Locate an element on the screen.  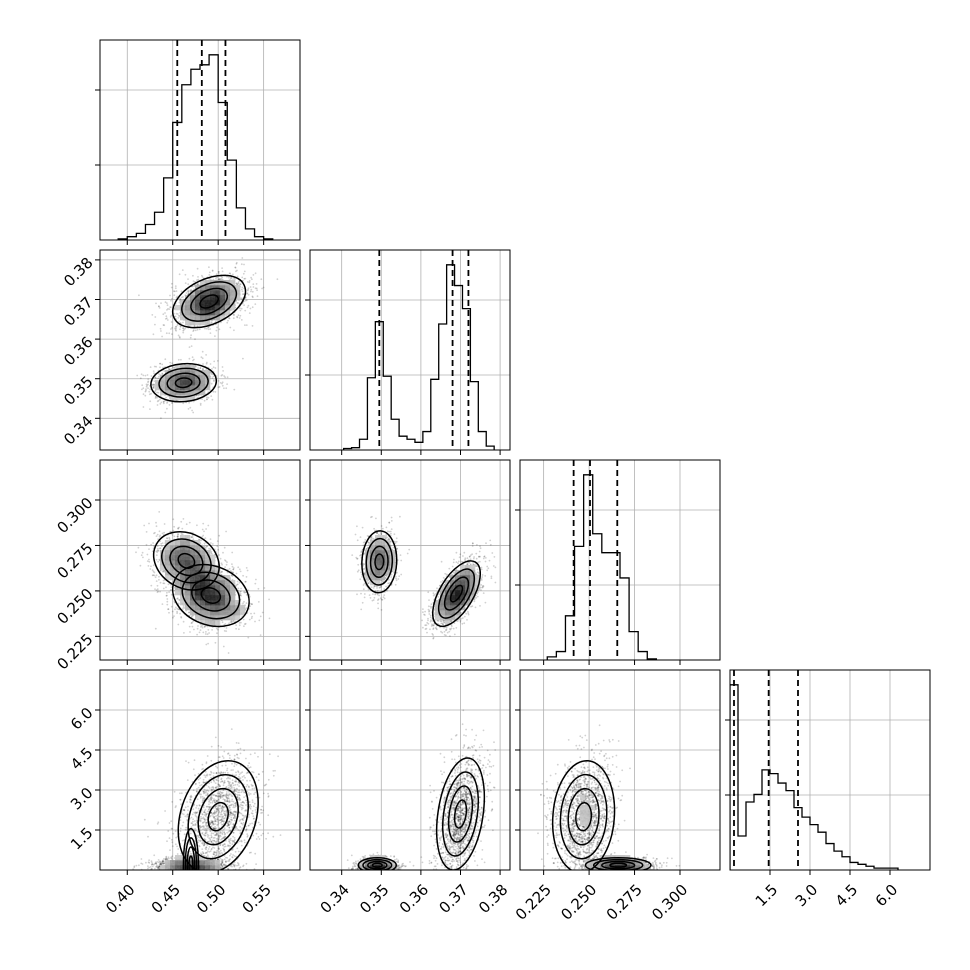
scatter-plot-area is located at coordinates (207, 338).